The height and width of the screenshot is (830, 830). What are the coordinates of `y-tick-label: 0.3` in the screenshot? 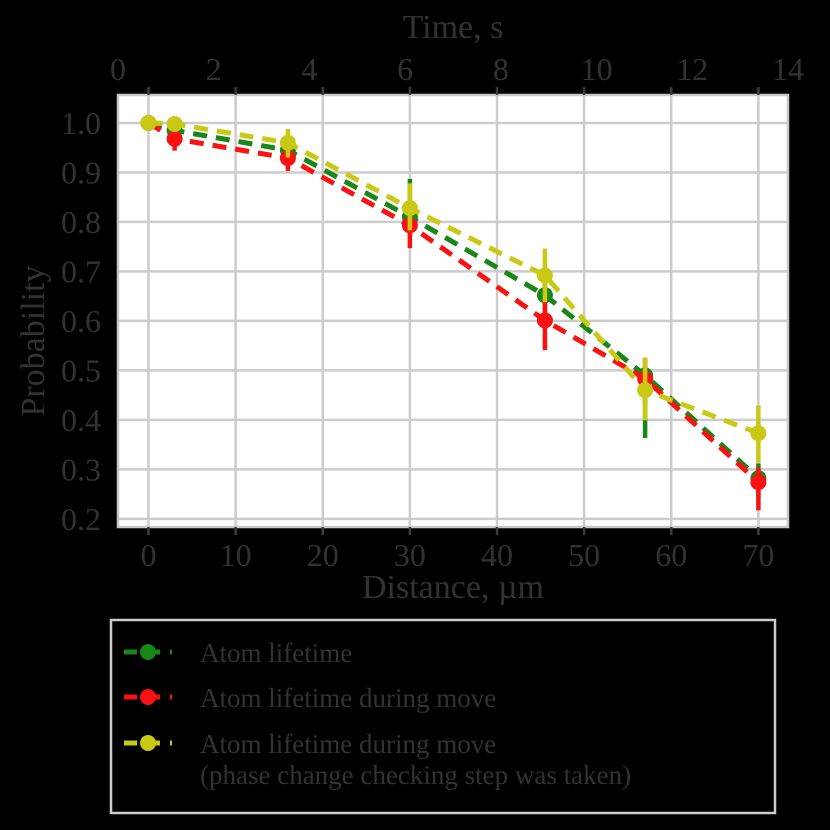 It's located at (81, 469).